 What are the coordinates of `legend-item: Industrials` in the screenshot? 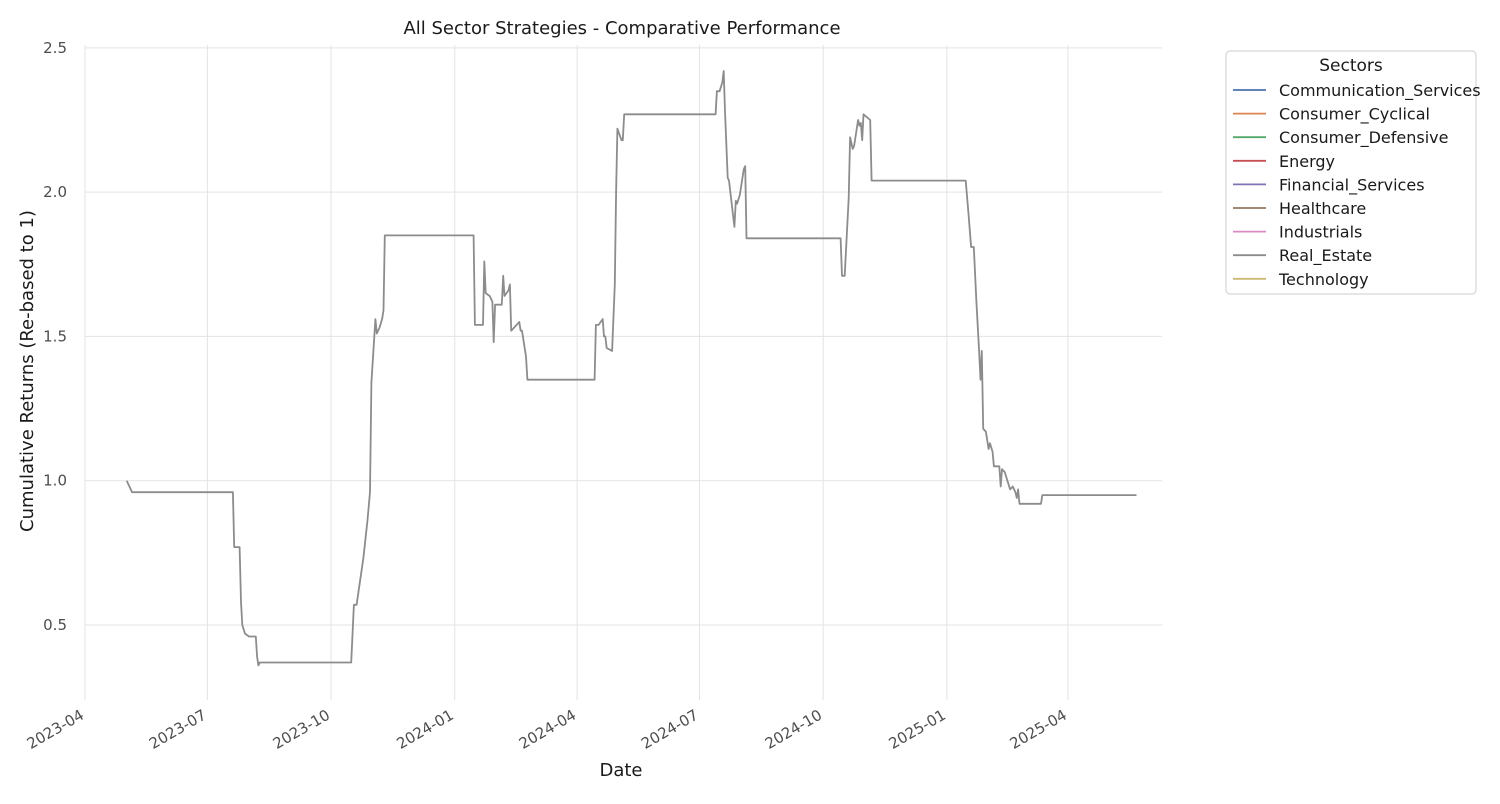 It's located at (1297, 232).